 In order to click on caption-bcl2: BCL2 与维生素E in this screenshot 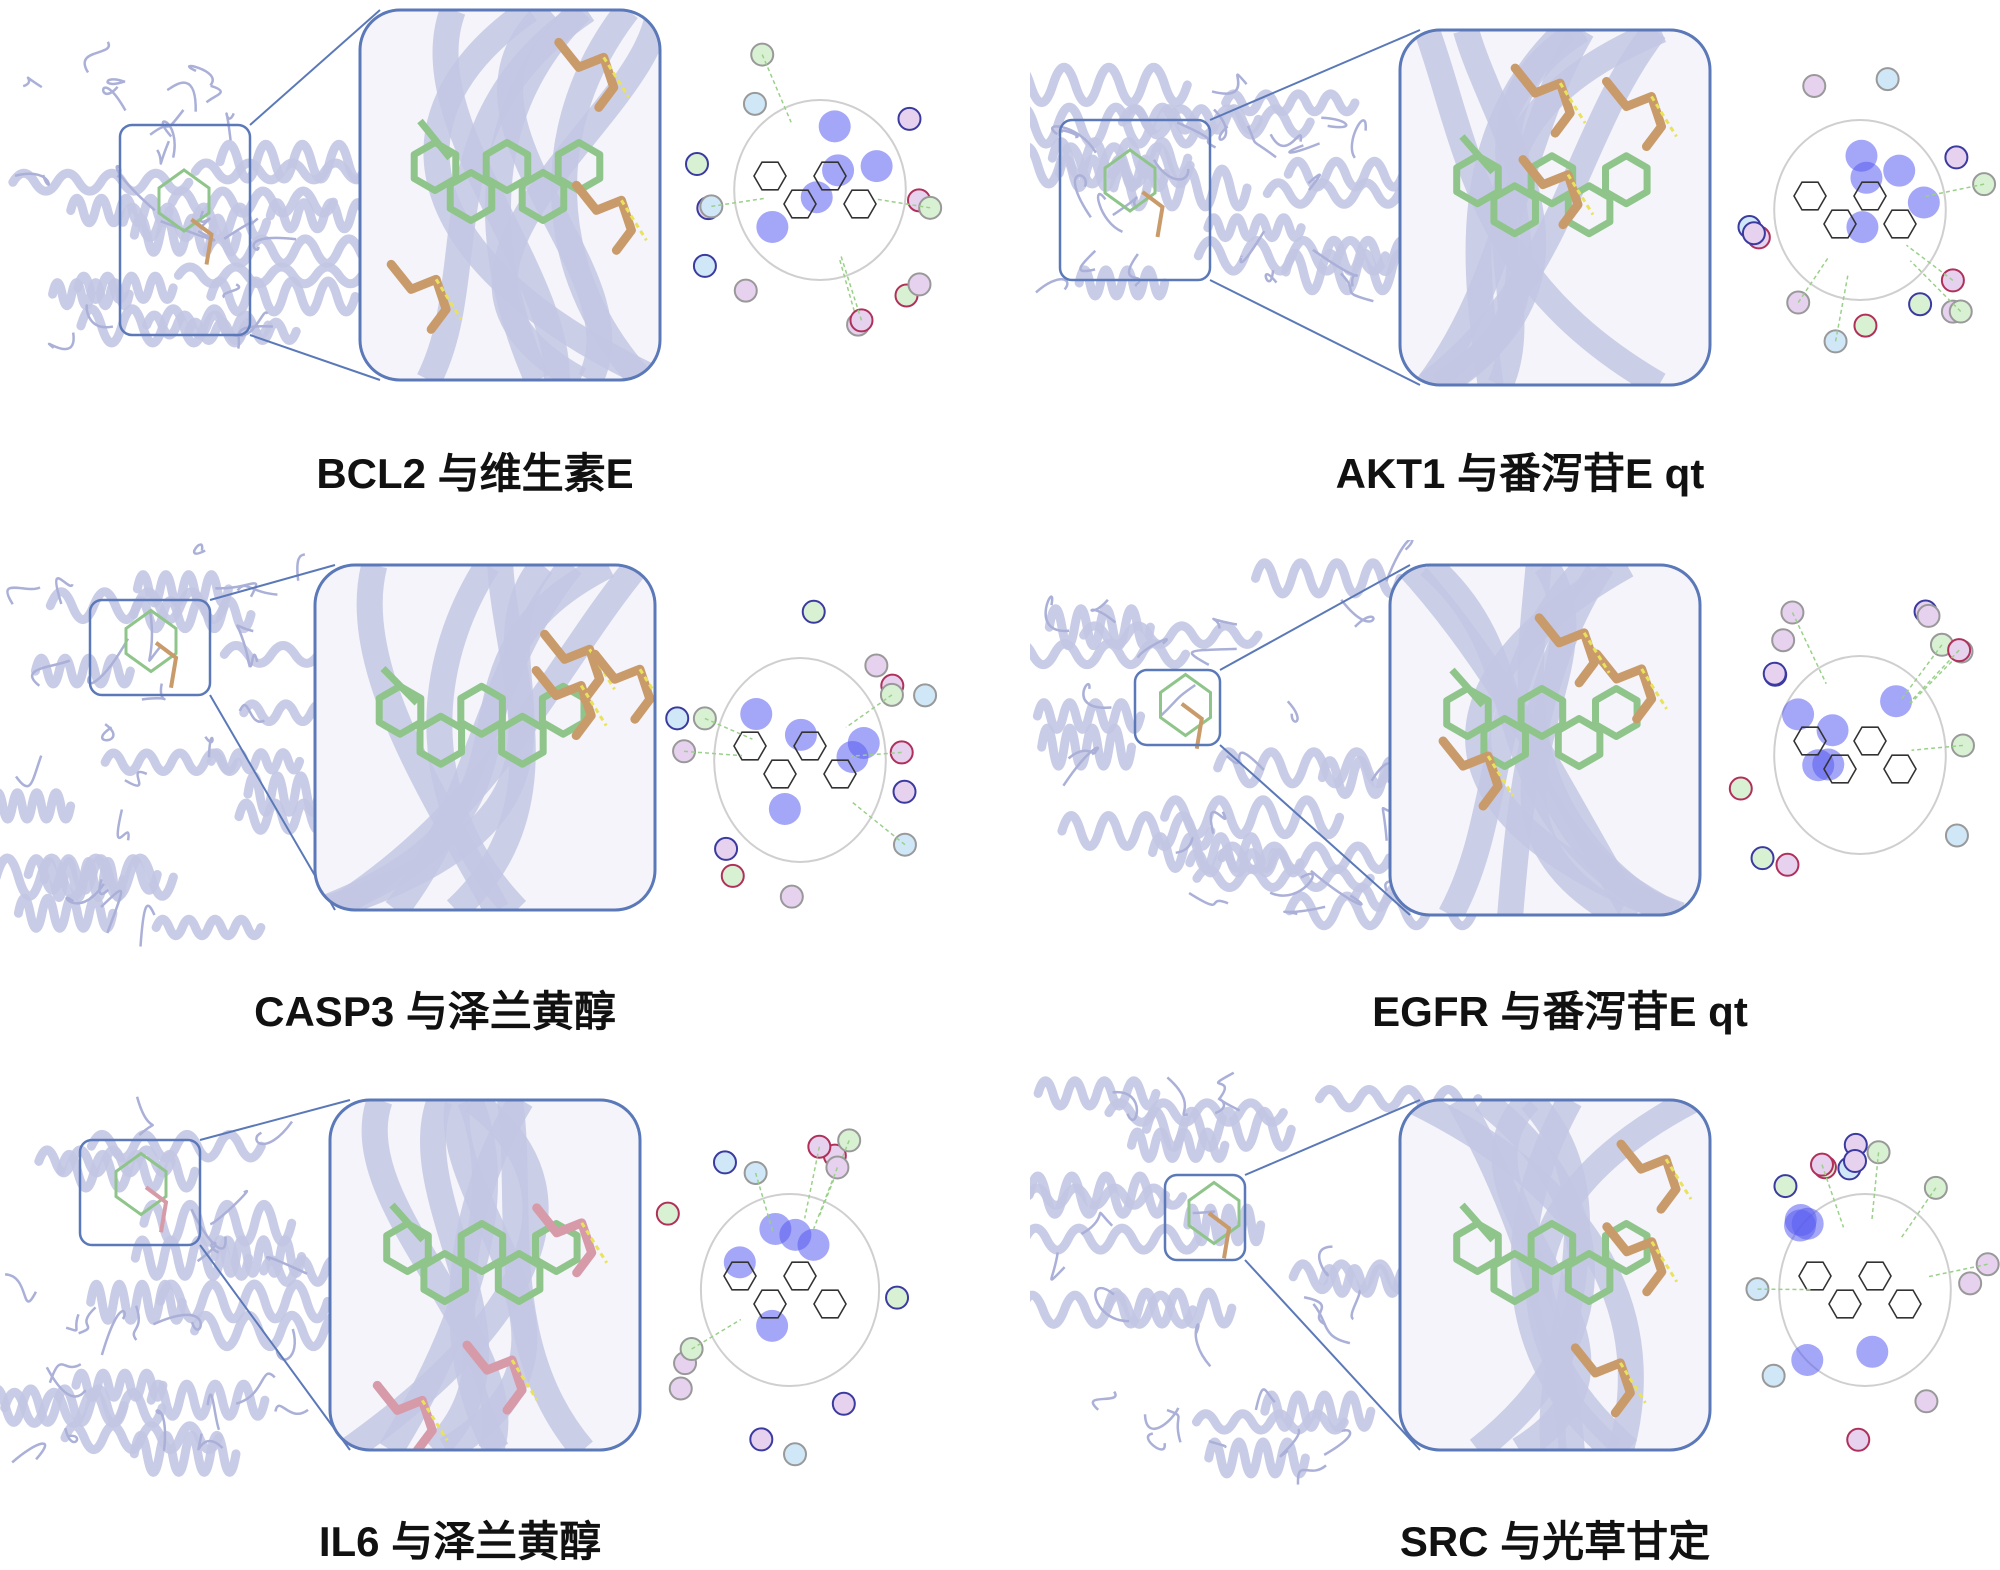, I will do `click(475, 473)`.